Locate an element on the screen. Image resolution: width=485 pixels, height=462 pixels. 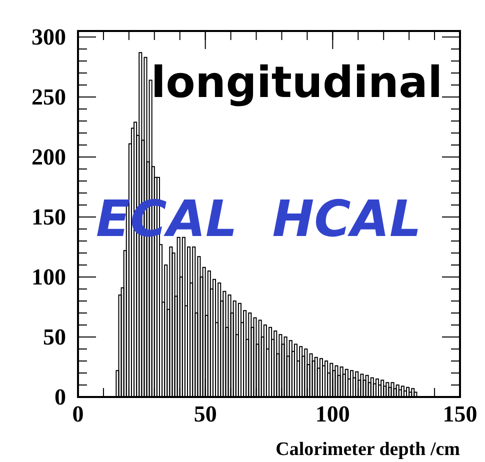
y-tick-label: 50 is located at coordinates (54, 337).